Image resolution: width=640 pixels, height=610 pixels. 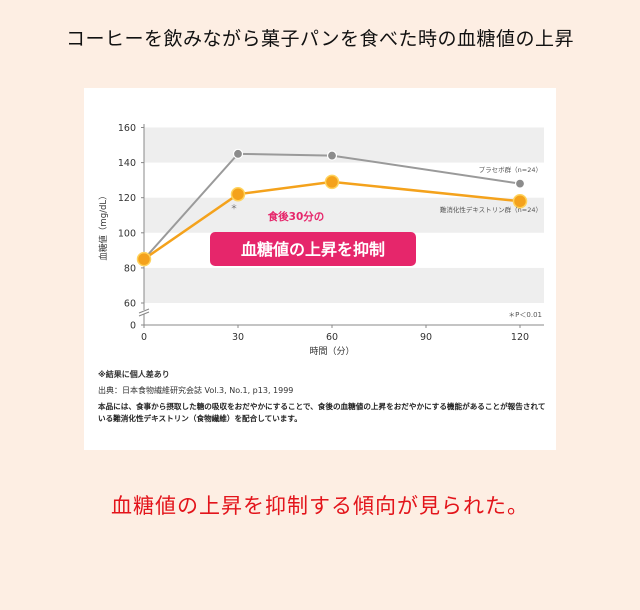 What do you see at coordinates (144, 337) in the screenshot?
I see `x-tick-label: 0` at bounding box center [144, 337].